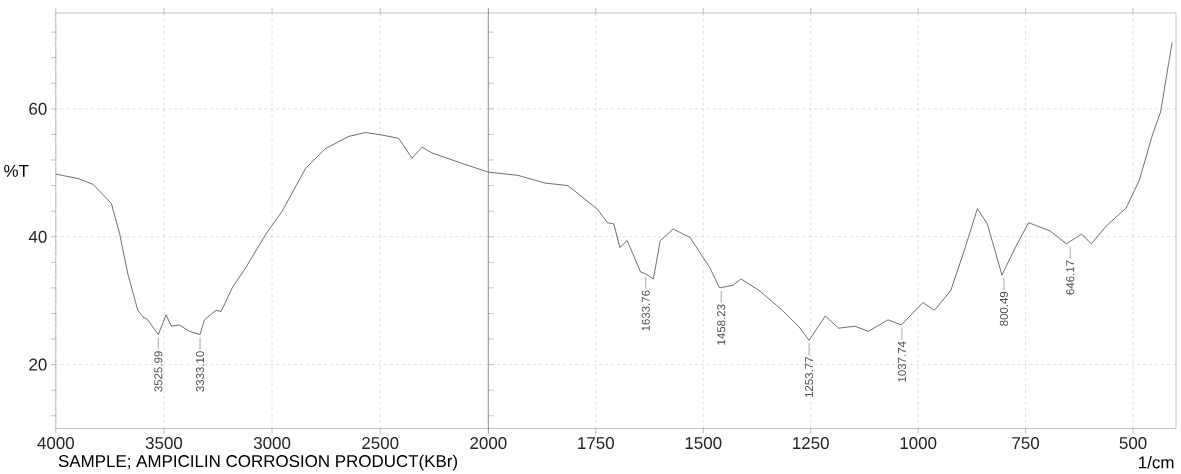  What do you see at coordinates (258, 462) in the screenshot?
I see `text: SAMPLE; AMPICILIN CORROSION PRODUCT(KBr)` at bounding box center [258, 462].